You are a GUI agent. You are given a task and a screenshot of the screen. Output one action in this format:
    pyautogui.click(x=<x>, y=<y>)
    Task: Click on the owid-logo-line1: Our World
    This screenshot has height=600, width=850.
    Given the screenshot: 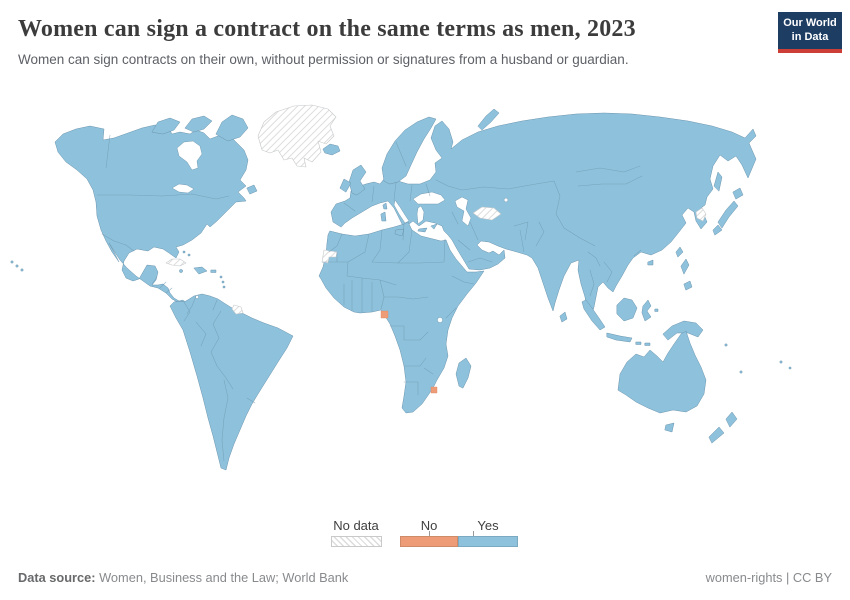 What is the action you would take?
    pyautogui.click(x=810, y=22)
    